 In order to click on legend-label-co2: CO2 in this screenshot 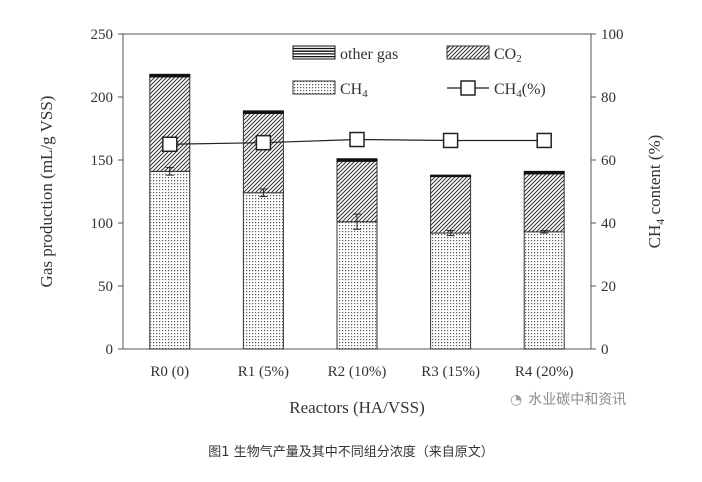, I will do `click(508, 55)`.